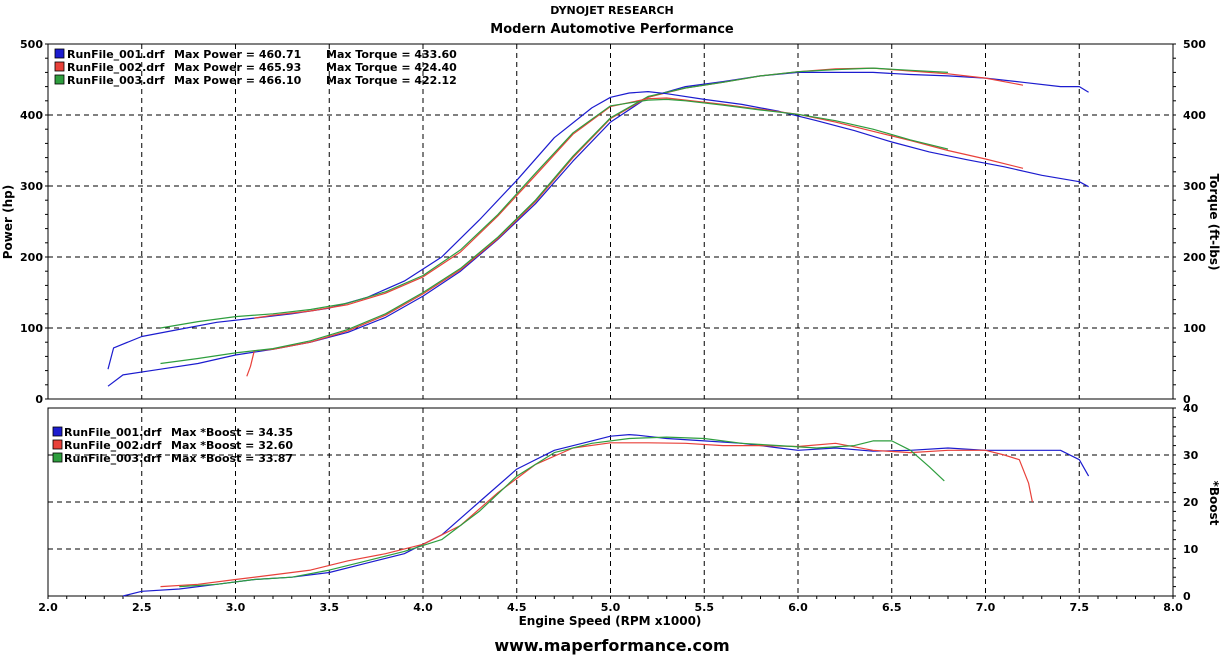 This screenshot has height=655, width=1223. What do you see at coordinates (232, 458) in the screenshot?
I see `boost-legend-max-boost: Max *Boost = 33.87` at bounding box center [232, 458].